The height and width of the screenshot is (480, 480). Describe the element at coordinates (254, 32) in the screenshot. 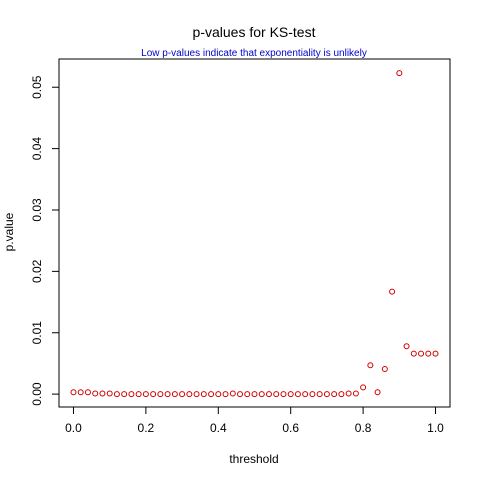

I see `chart-title: p-values for KS-test` at that location.